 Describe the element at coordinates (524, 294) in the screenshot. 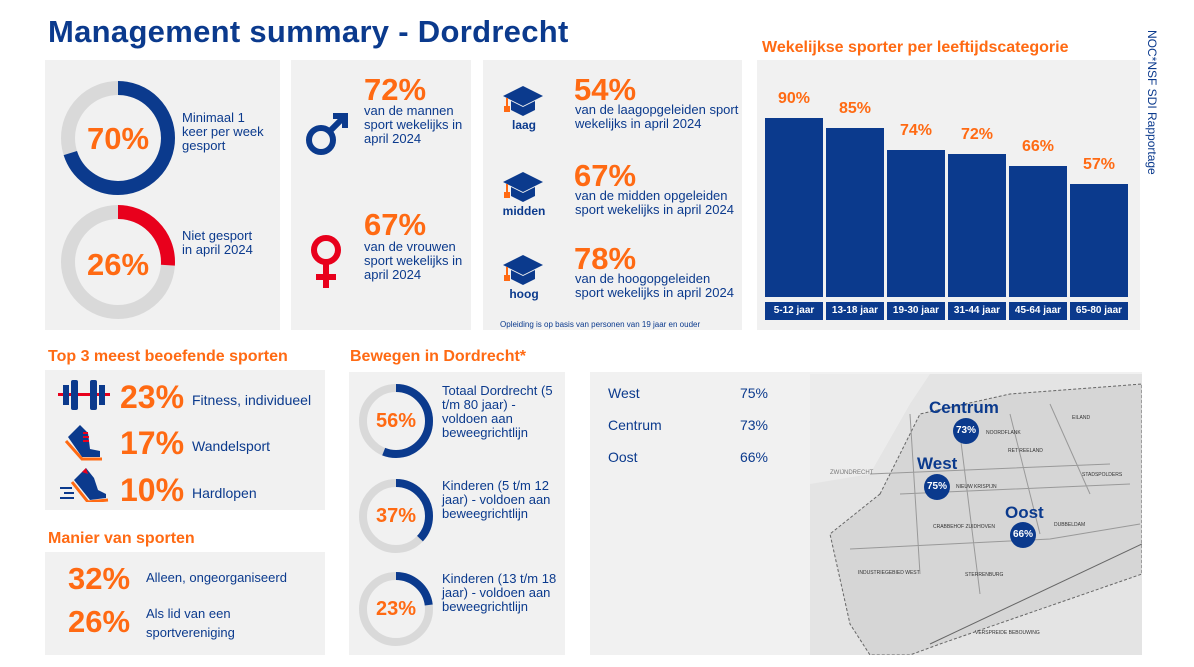

I see `education-level-label: hoog` at that location.